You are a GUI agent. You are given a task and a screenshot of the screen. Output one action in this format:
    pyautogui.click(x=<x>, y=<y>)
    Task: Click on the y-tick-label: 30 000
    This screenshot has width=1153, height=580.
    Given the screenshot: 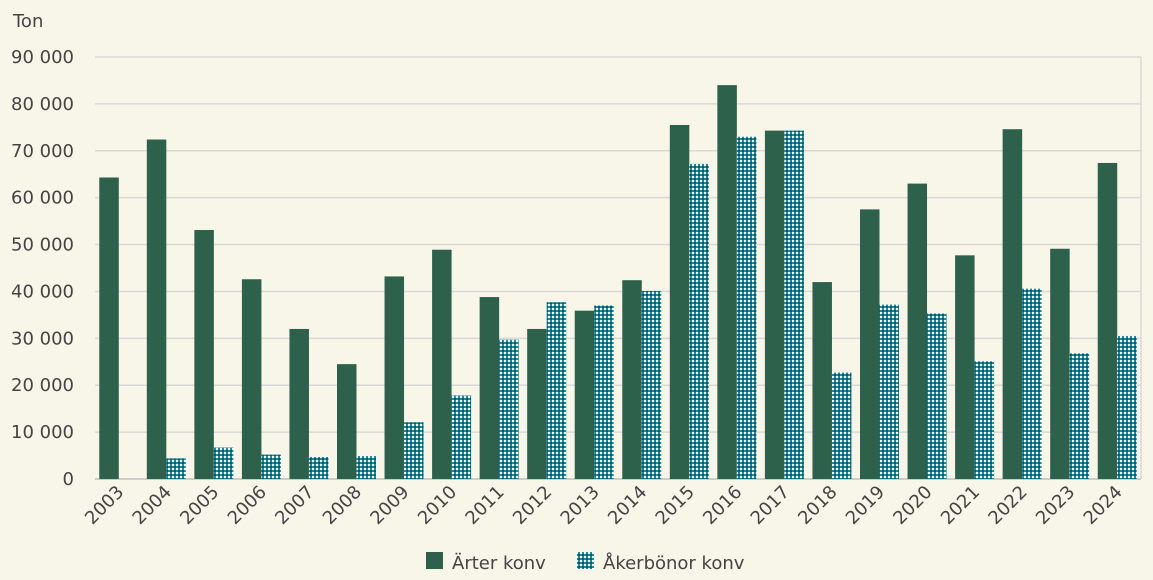 What is the action you would take?
    pyautogui.click(x=42, y=338)
    